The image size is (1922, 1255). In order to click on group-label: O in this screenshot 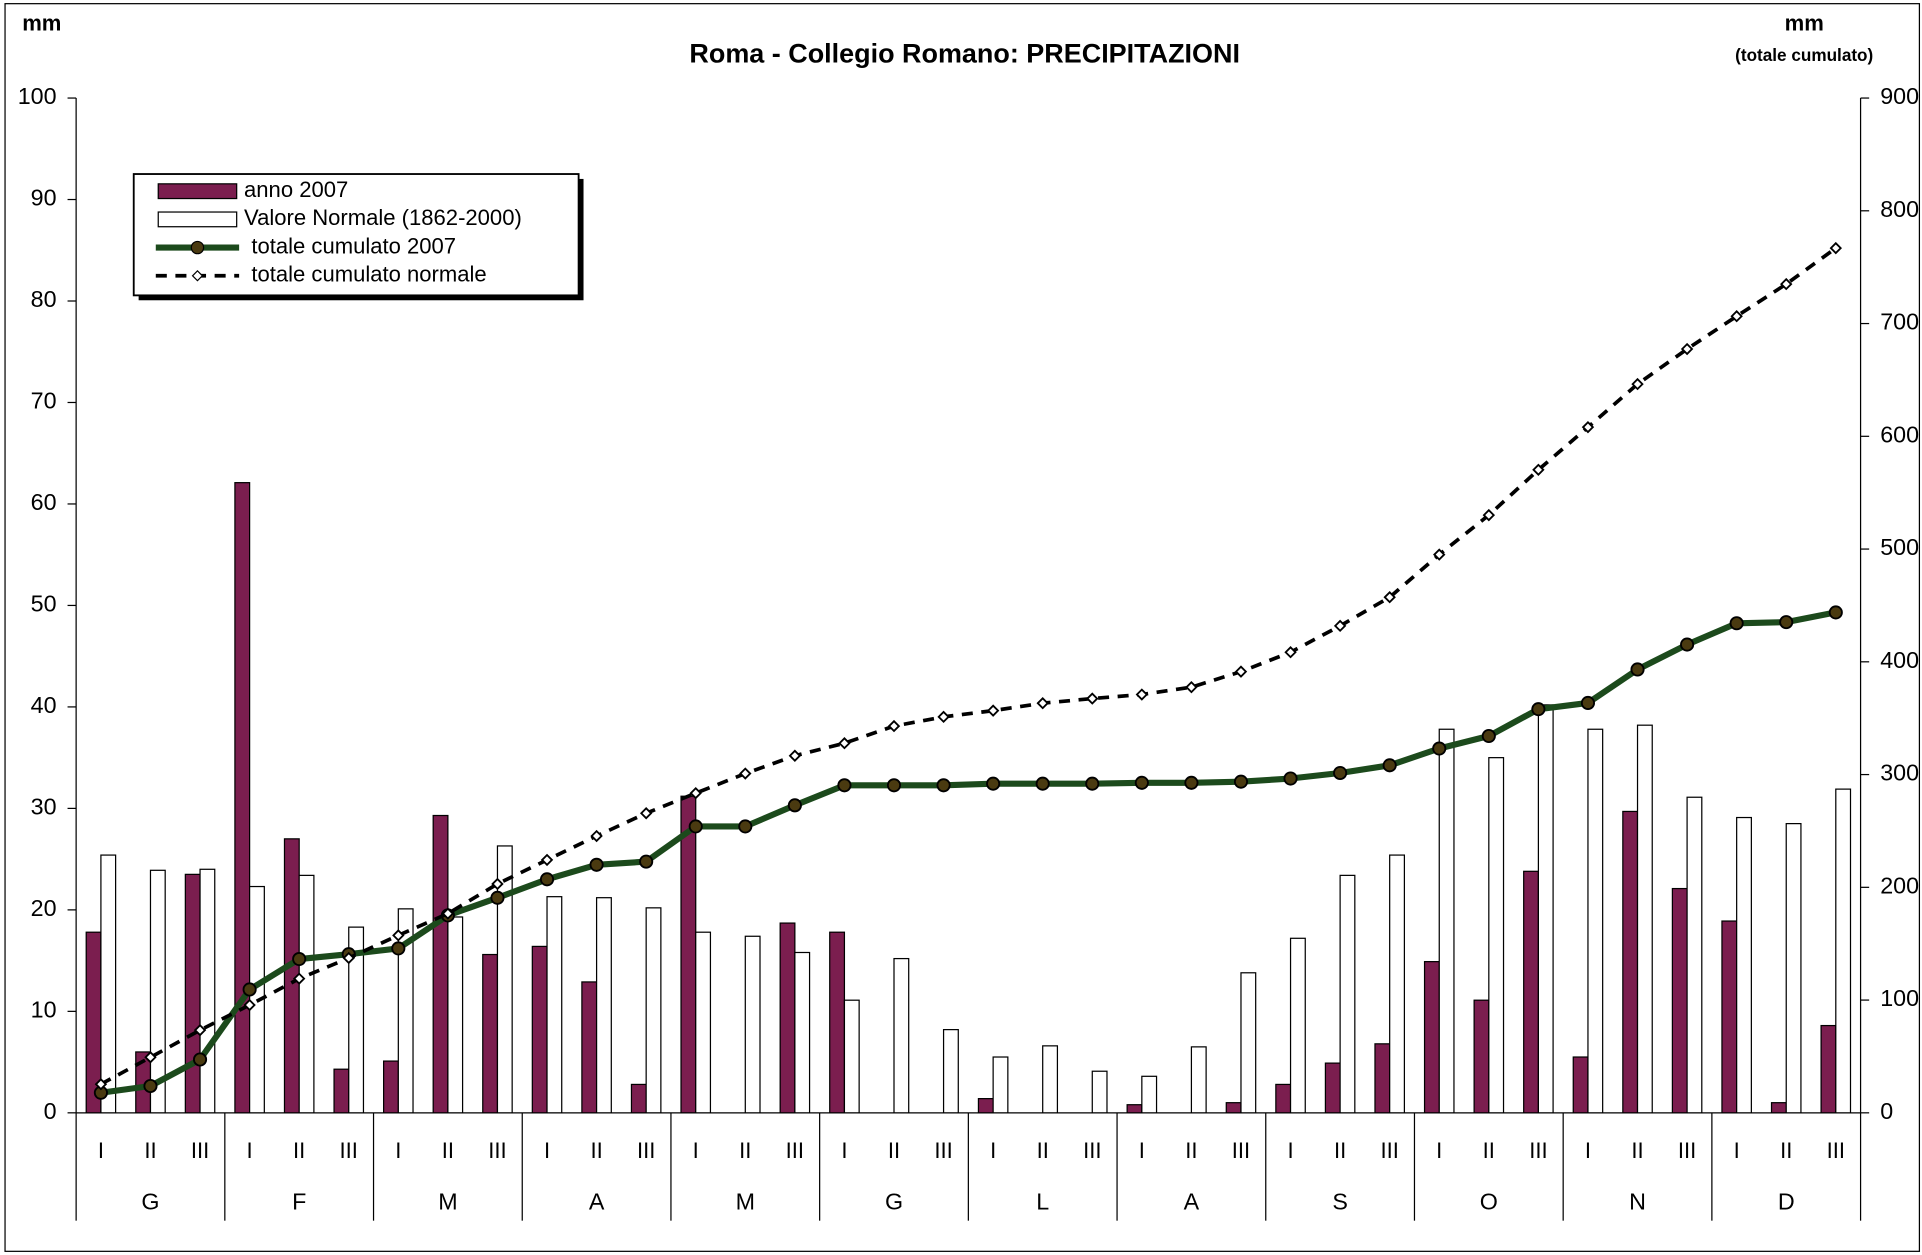, I will do `click(1489, 1202)`.